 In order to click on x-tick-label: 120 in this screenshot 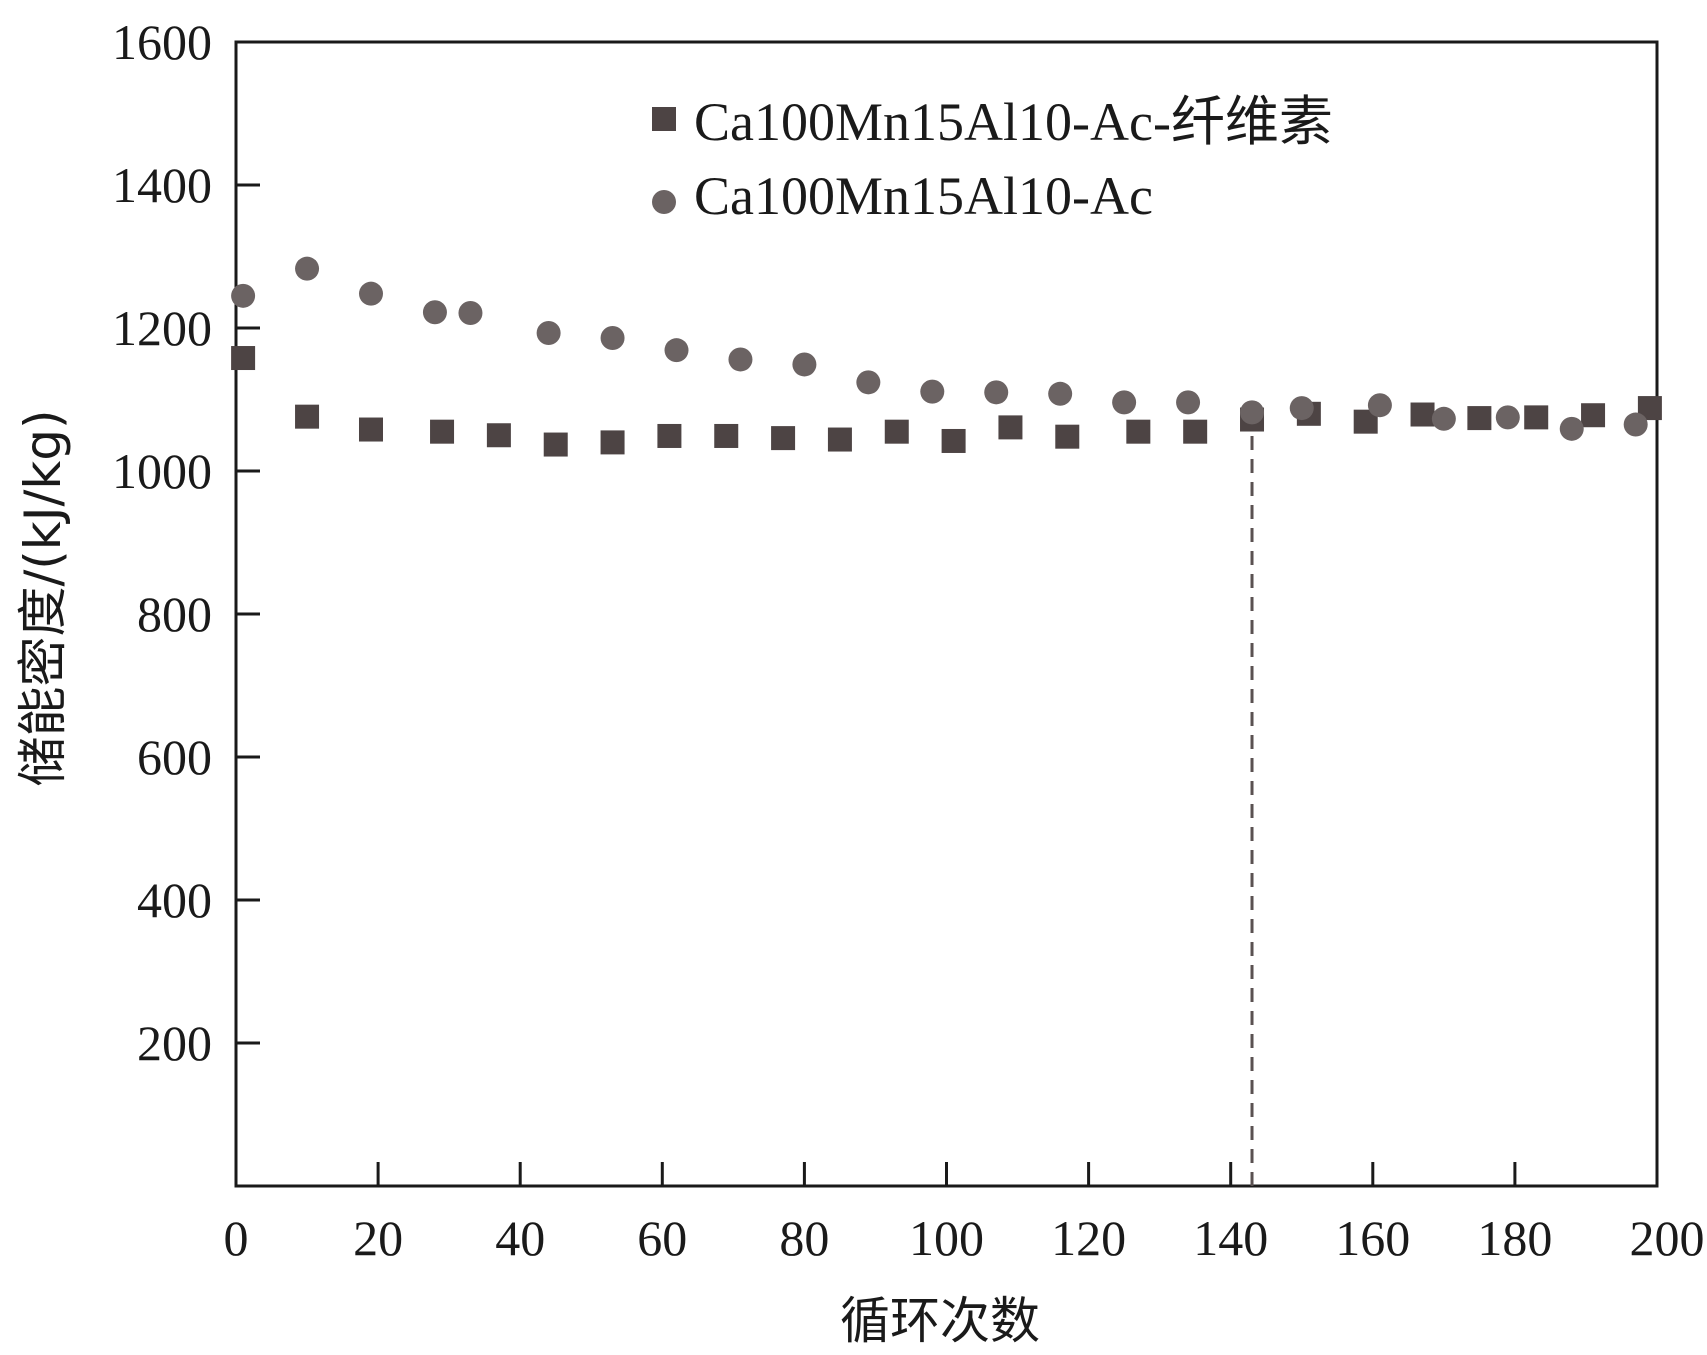, I will do `click(1088, 1238)`.